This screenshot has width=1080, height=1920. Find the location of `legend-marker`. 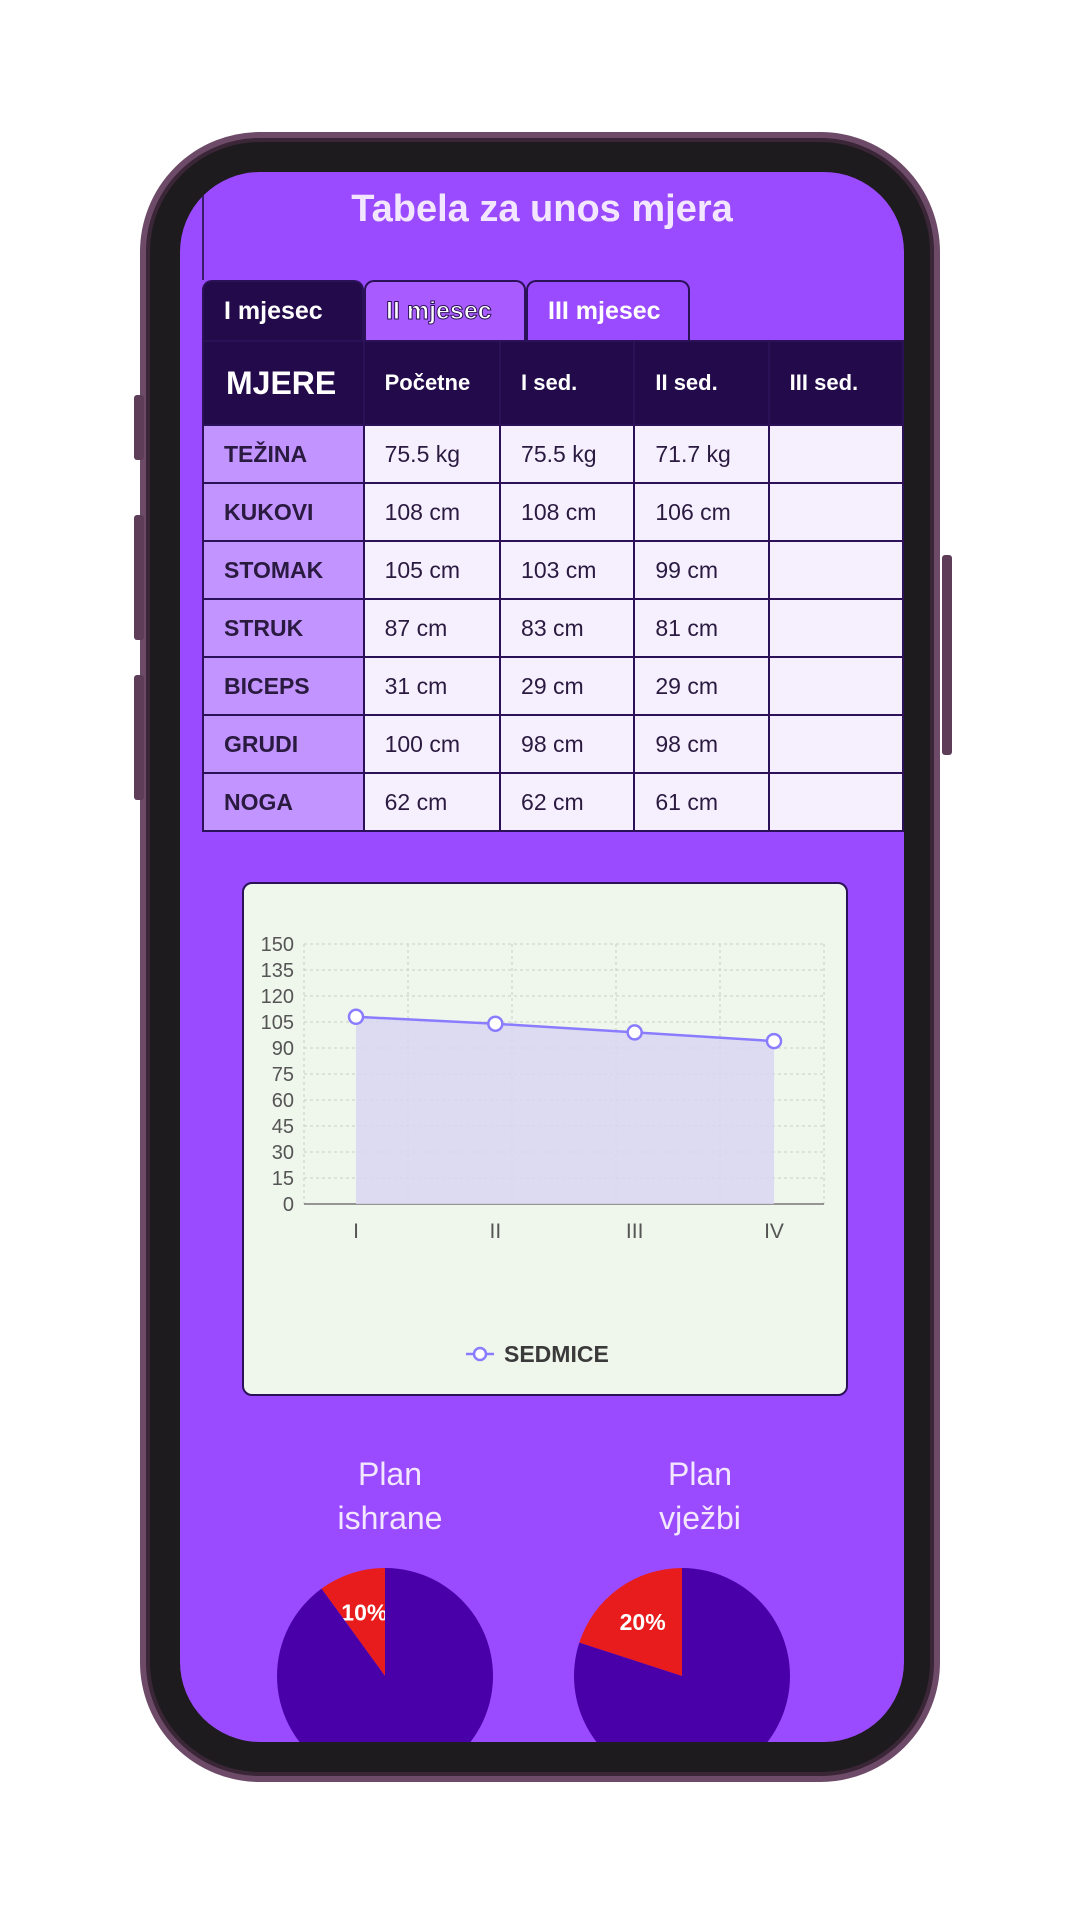

legend-marker is located at coordinates (480, 1354).